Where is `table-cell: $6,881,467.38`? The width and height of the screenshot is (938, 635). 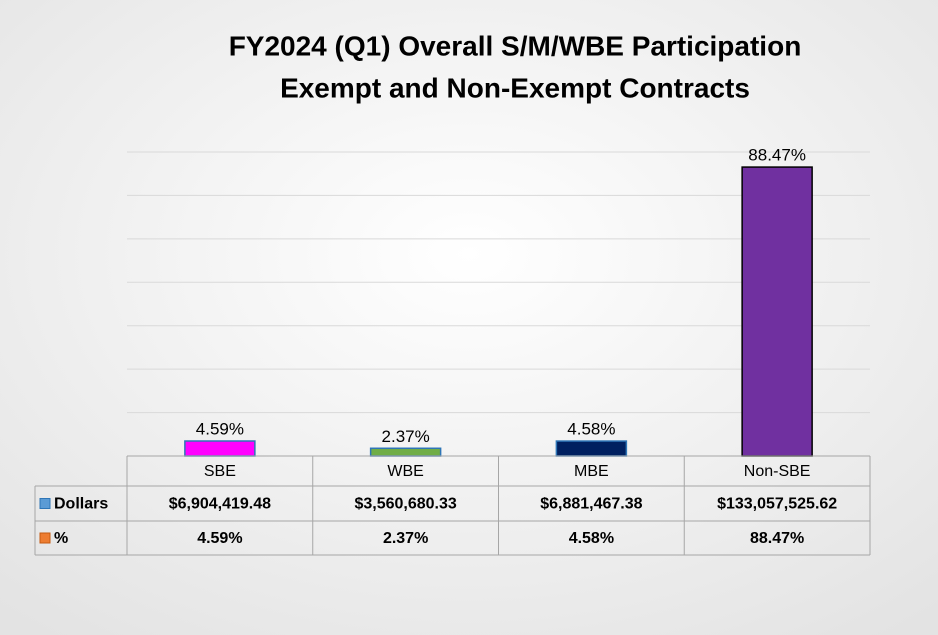
table-cell: $6,881,467.38 is located at coordinates (591, 504).